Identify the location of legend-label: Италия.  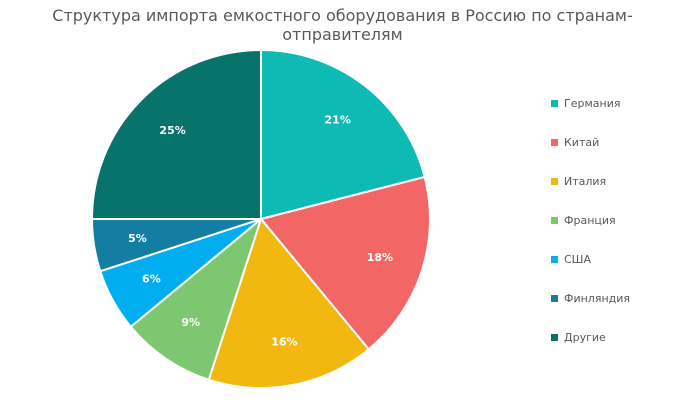
(585, 181).